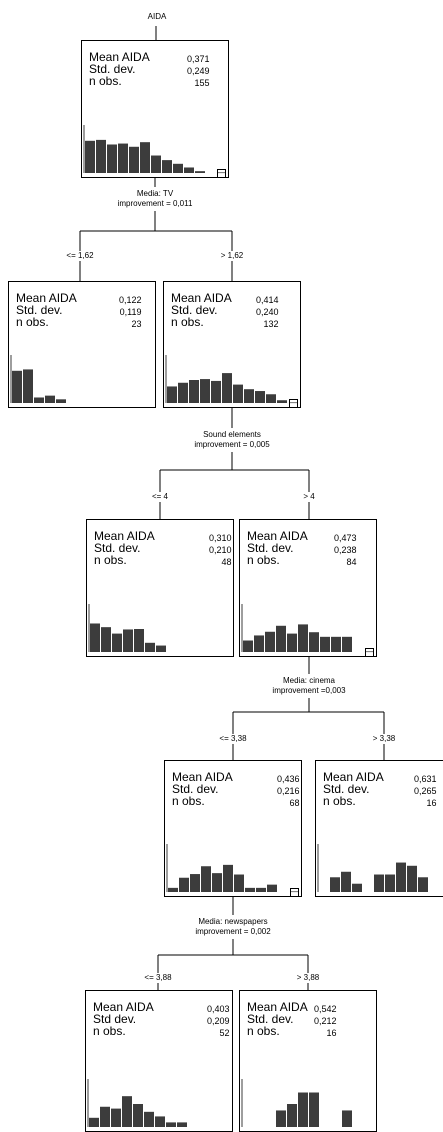 The height and width of the screenshot is (1132, 443). I want to click on std-value: 0,240, so click(267, 312).